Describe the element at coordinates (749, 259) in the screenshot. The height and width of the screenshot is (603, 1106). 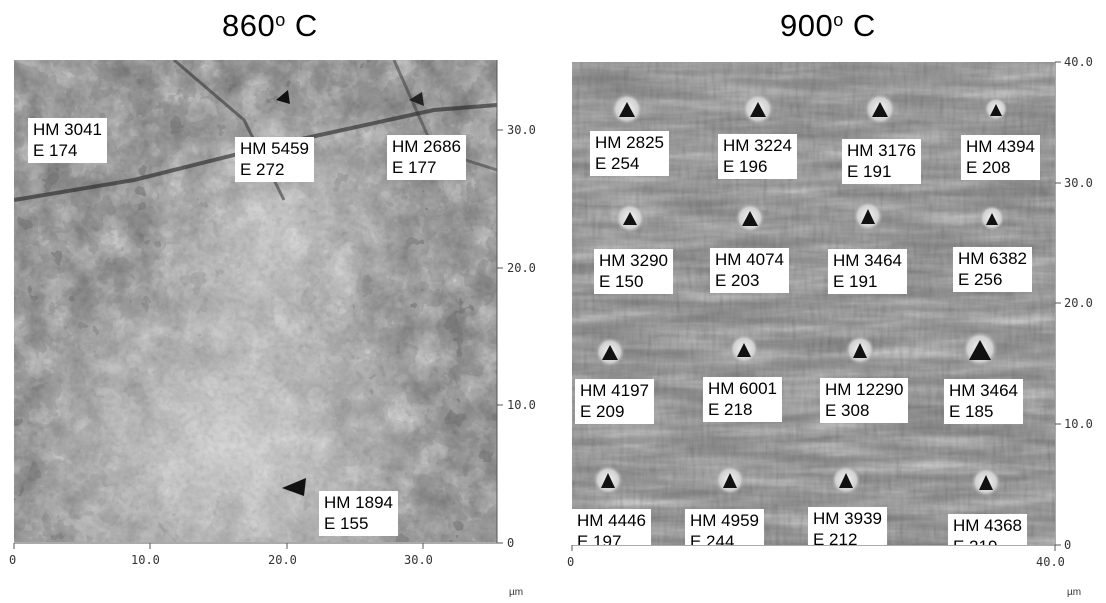
I see `hardness-value: HM 4074` at that location.